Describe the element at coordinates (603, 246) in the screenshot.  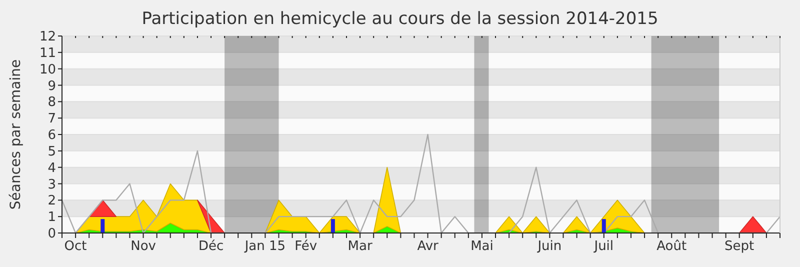
I see `x-tick-label: Juil` at that location.